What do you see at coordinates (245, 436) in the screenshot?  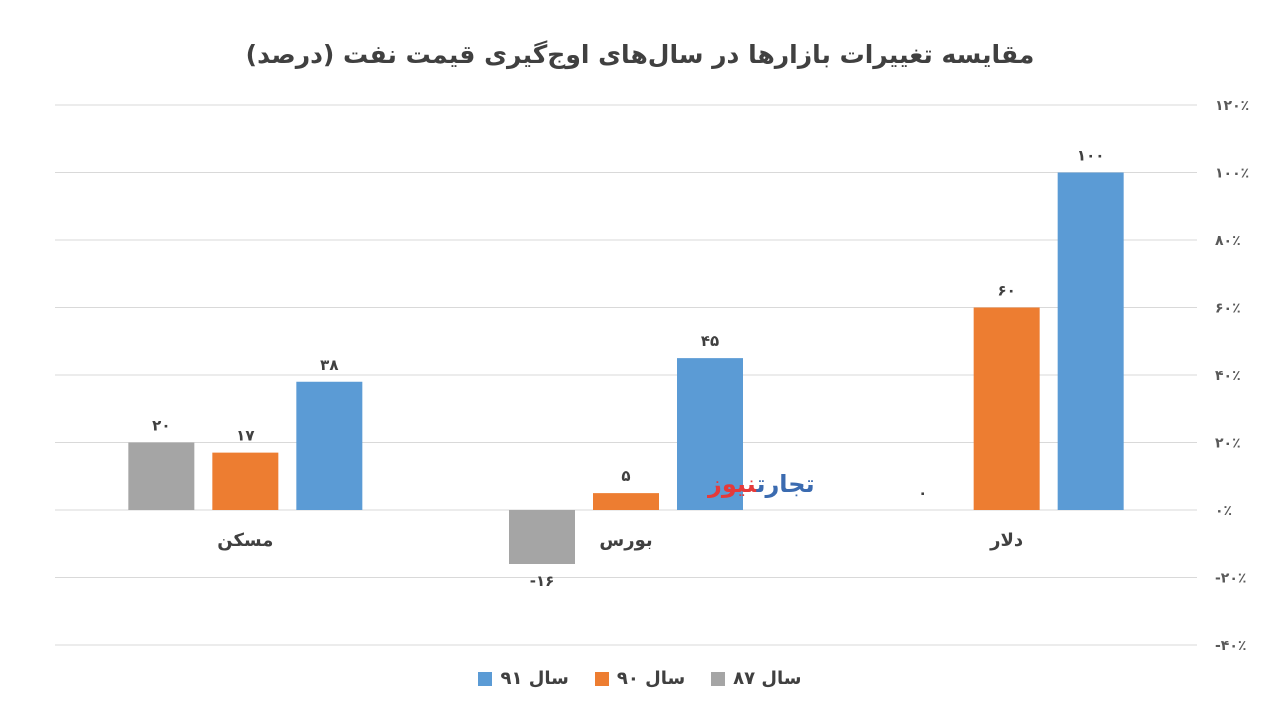 I see `data-label: ۱۷` at bounding box center [245, 436].